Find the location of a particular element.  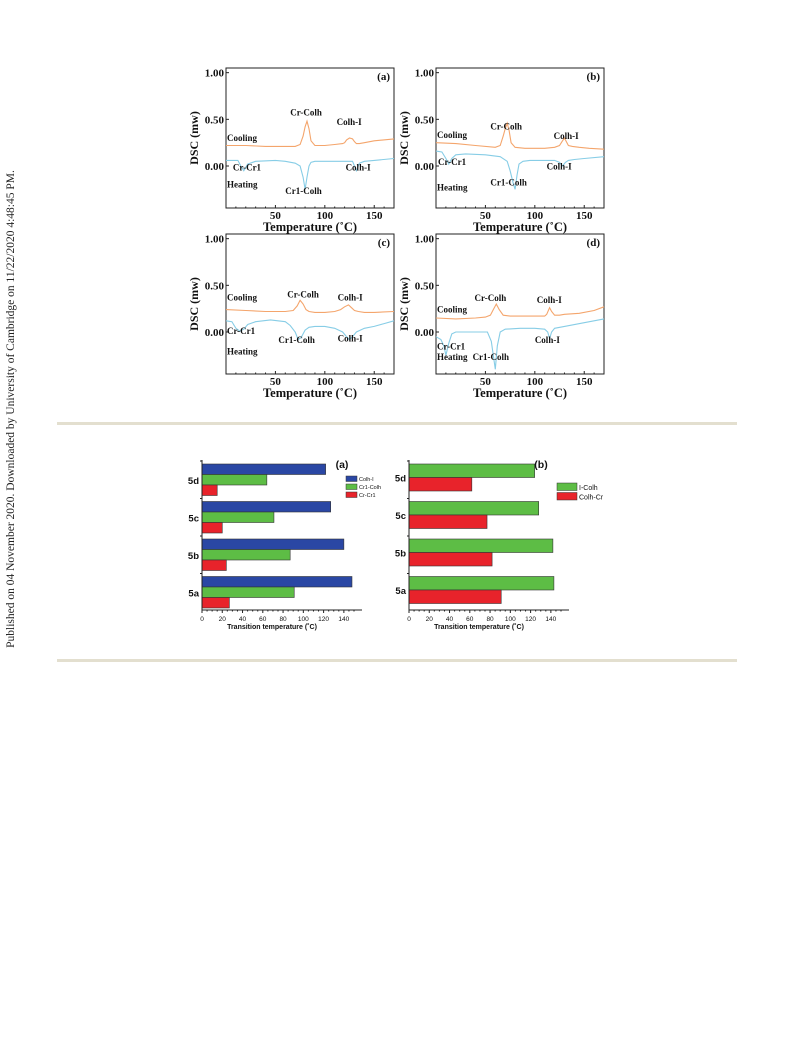

bar-5a-cr-cr1 is located at coordinates (215, 603).